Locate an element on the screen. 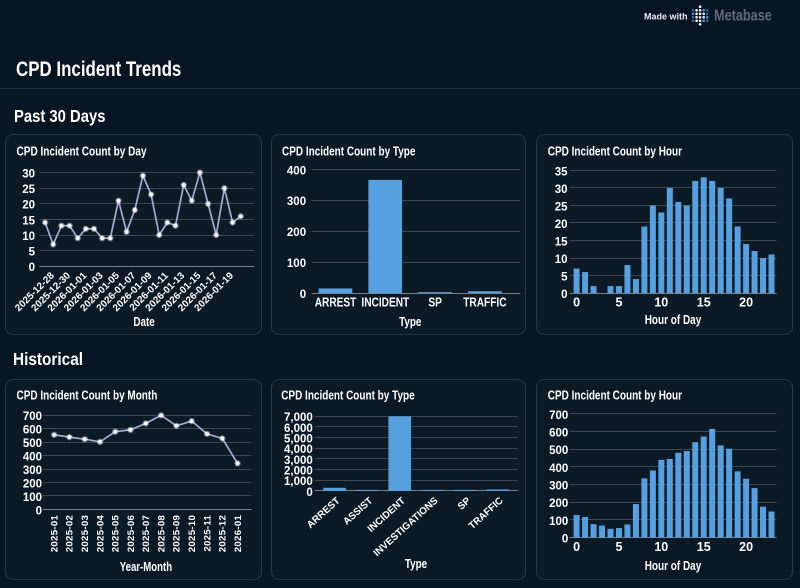 Image resolution: width=800 pixels, height=588 pixels. svg-text: 2026-01 is located at coordinates (238, 533).